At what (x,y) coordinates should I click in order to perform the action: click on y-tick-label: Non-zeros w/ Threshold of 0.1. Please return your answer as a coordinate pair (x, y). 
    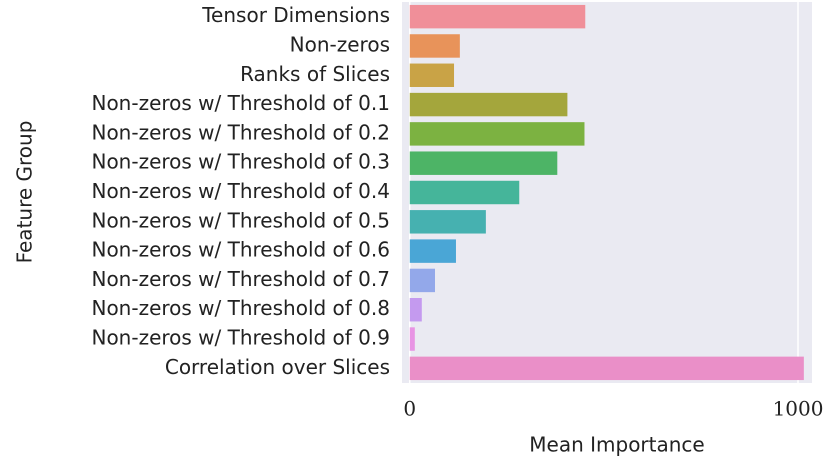
    Looking at the image, I should click on (240, 103).